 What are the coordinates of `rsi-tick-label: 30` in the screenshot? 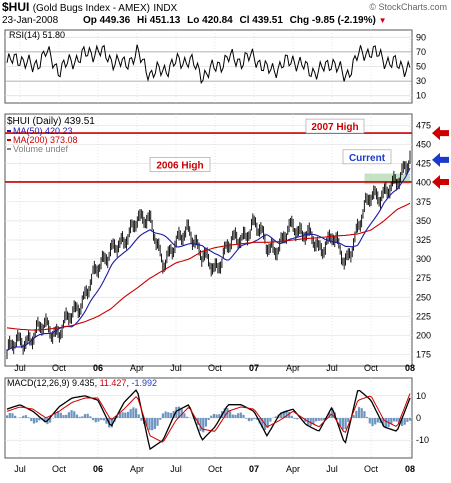 It's located at (421, 81).